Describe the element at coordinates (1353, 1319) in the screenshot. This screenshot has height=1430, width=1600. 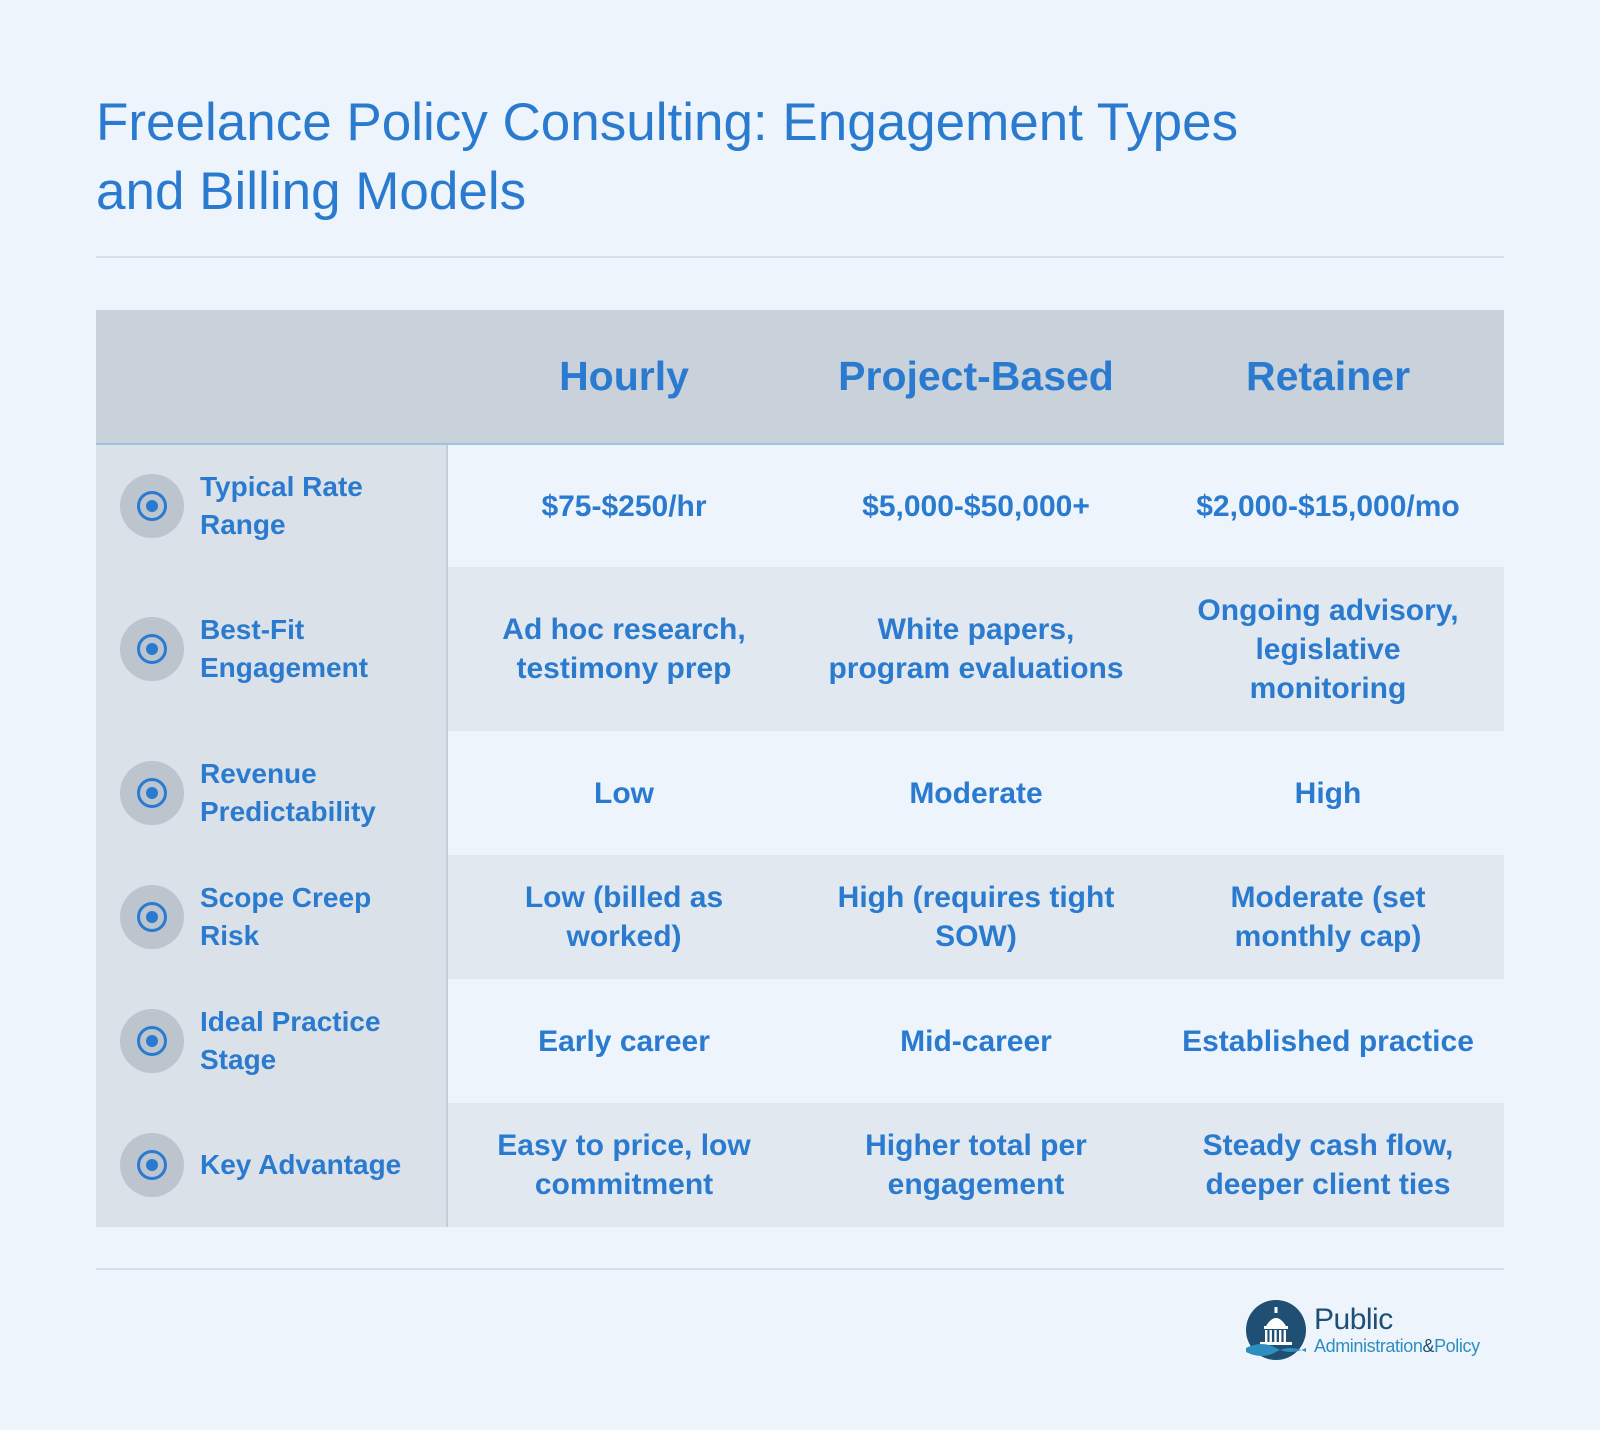
I see `logo-line-1: Public` at that location.